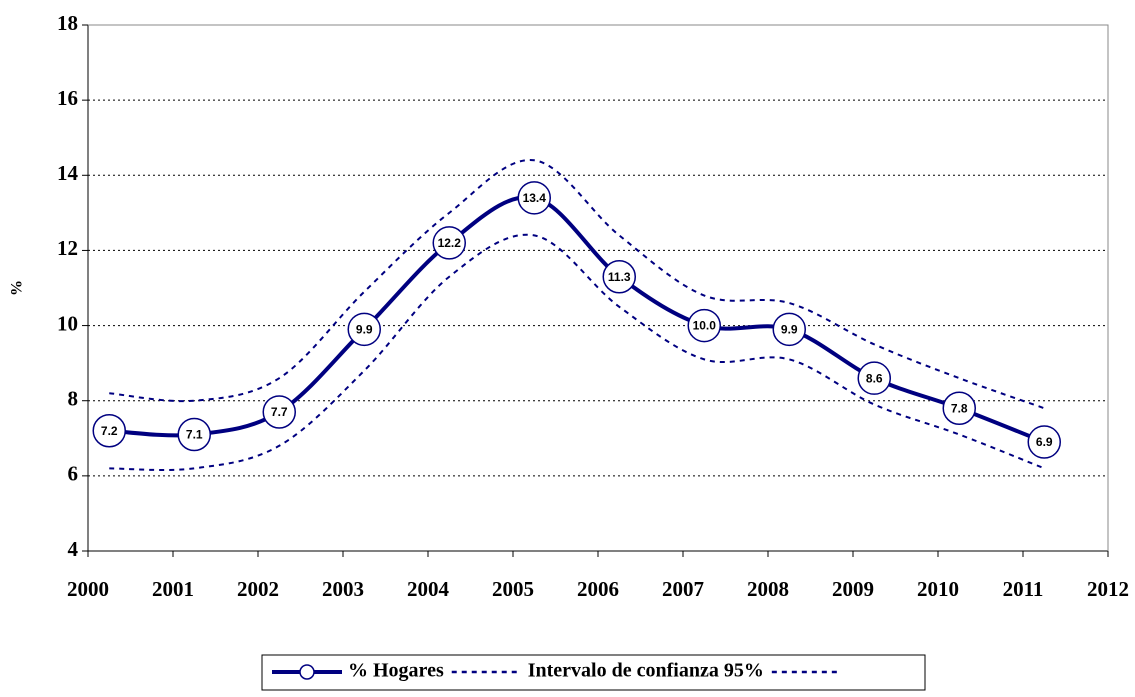 The image size is (1135, 697). What do you see at coordinates (67, 323) in the screenshot?
I see `y-tick-label: 10` at bounding box center [67, 323].